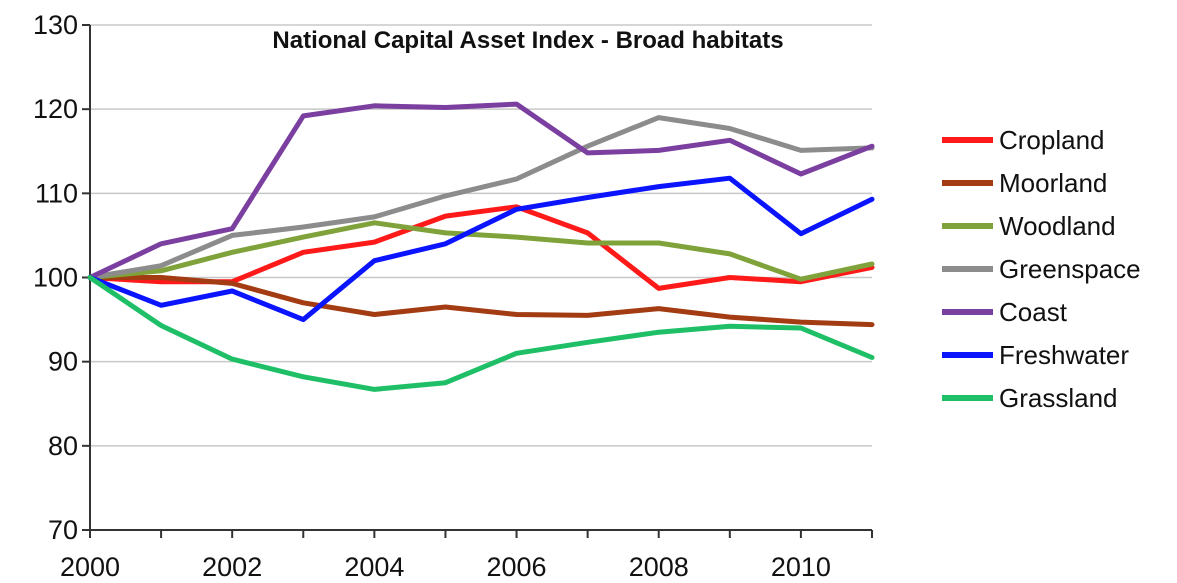 This screenshot has height=583, width=1177. Describe the element at coordinates (1053, 183) in the screenshot. I see `legend-label-moorland: Moorland` at that location.